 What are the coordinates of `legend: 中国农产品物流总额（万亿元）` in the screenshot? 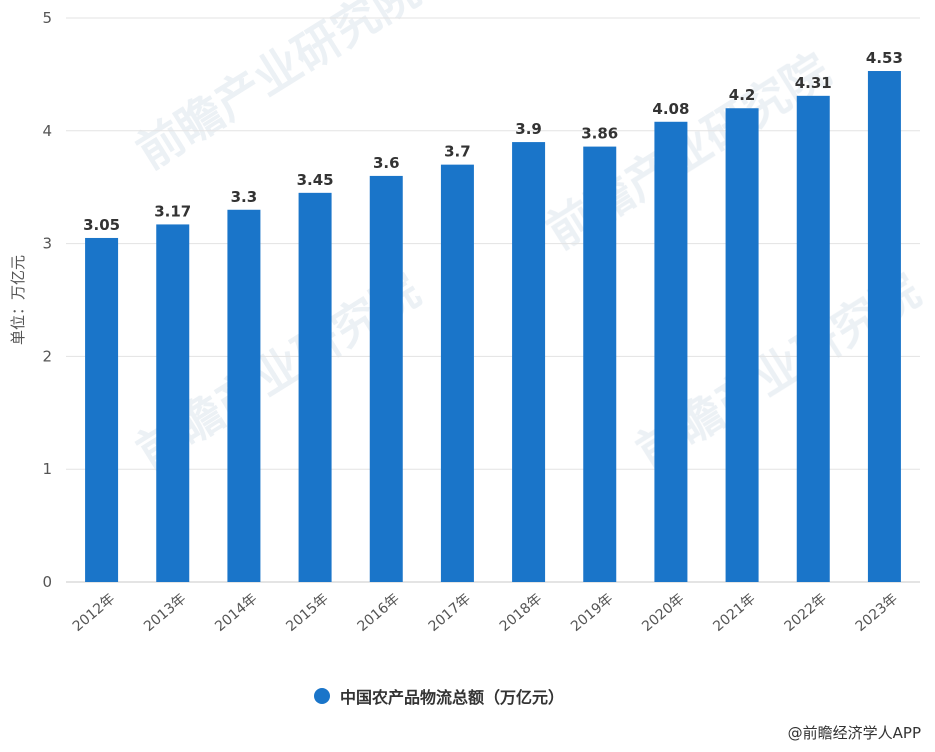 It's located at (439, 696).